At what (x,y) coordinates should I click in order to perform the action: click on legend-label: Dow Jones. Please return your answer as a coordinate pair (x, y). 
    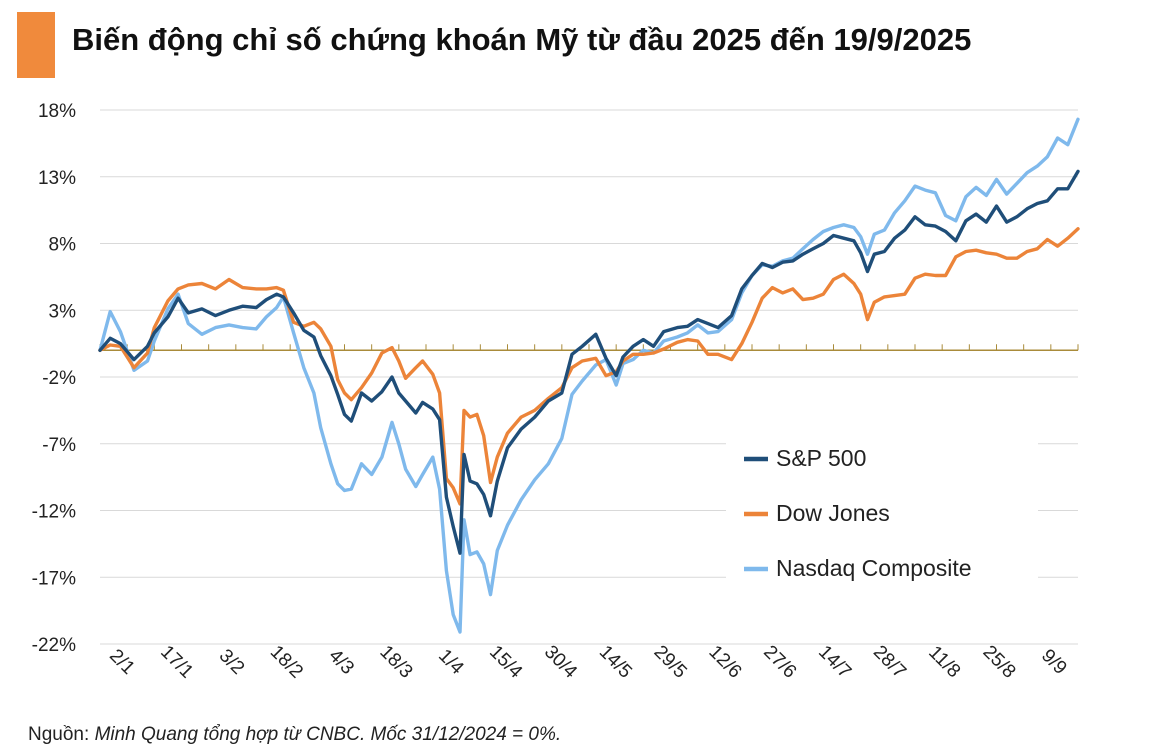
    Looking at the image, I should click on (833, 513).